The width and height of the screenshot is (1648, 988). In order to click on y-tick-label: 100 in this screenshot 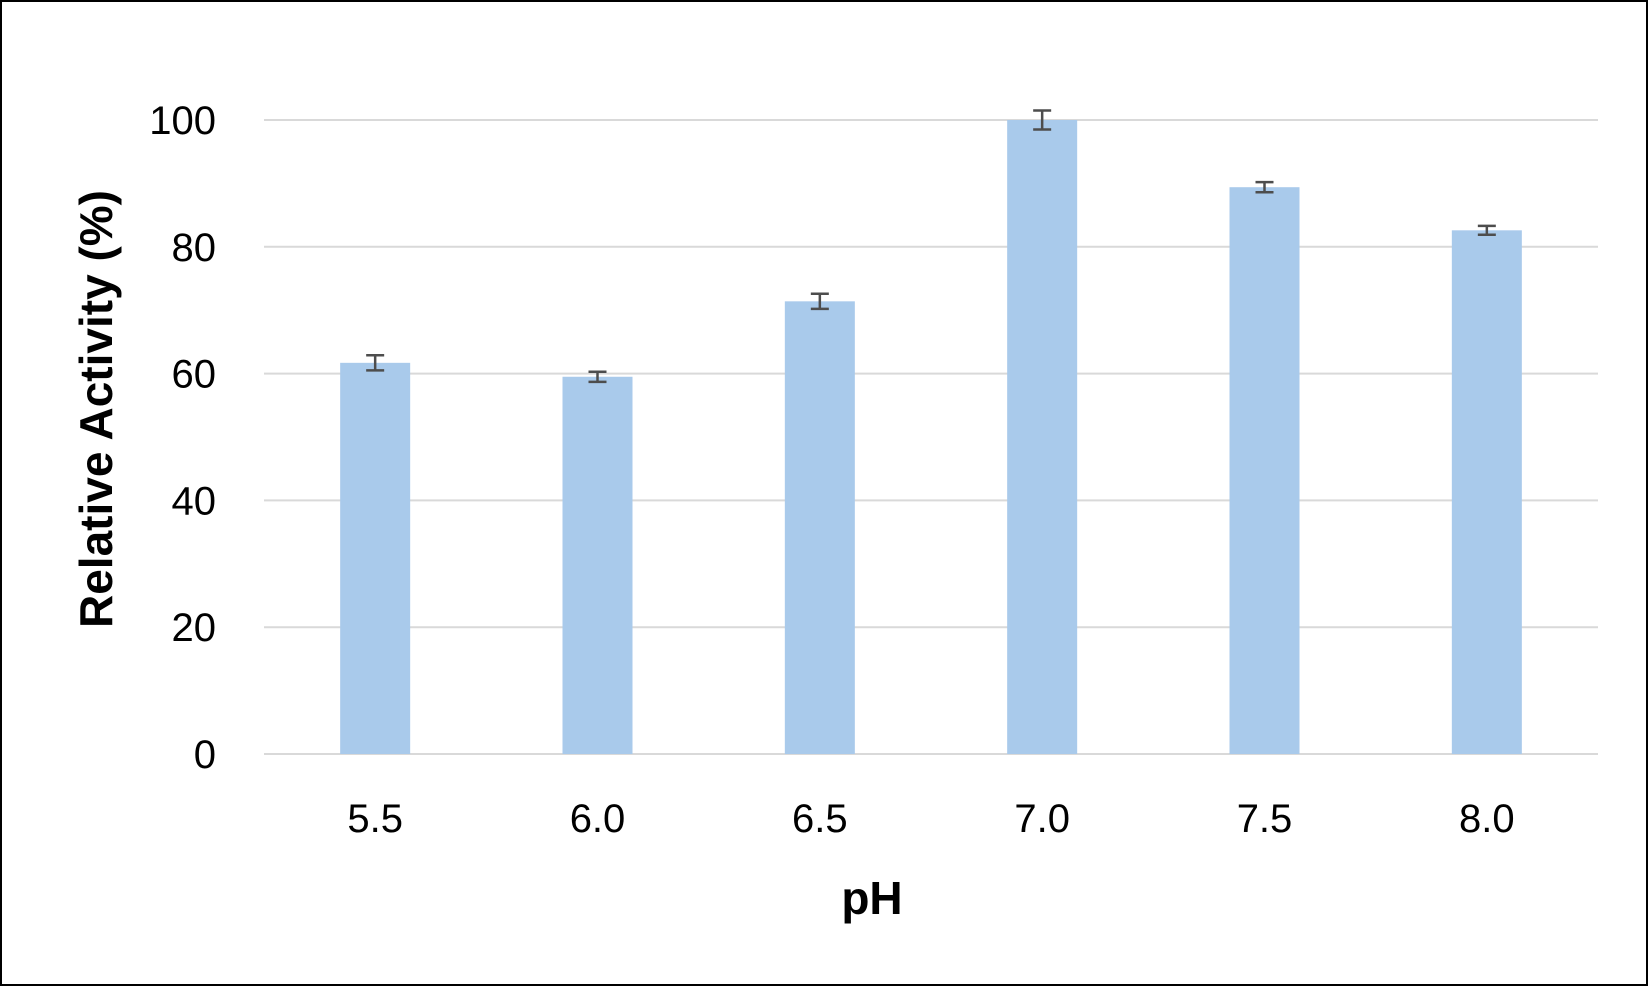, I will do `click(182, 121)`.